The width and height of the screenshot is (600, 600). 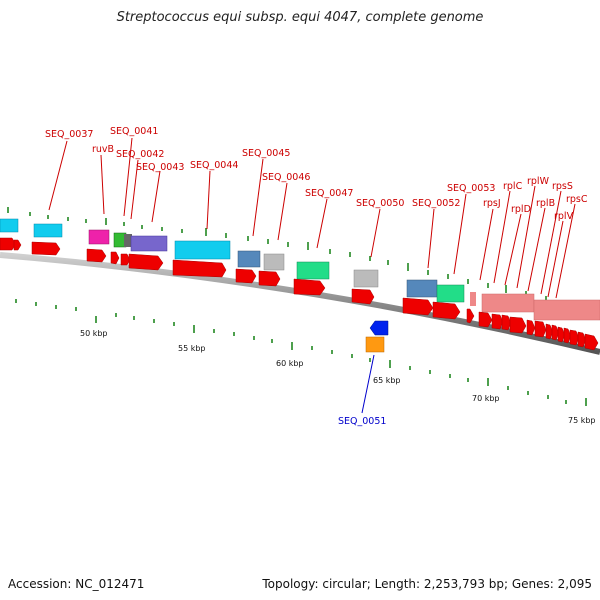 What do you see at coordinates (192, 348) in the screenshot?
I see `ruler-label-55: 55 kbp` at bounding box center [192, 348].